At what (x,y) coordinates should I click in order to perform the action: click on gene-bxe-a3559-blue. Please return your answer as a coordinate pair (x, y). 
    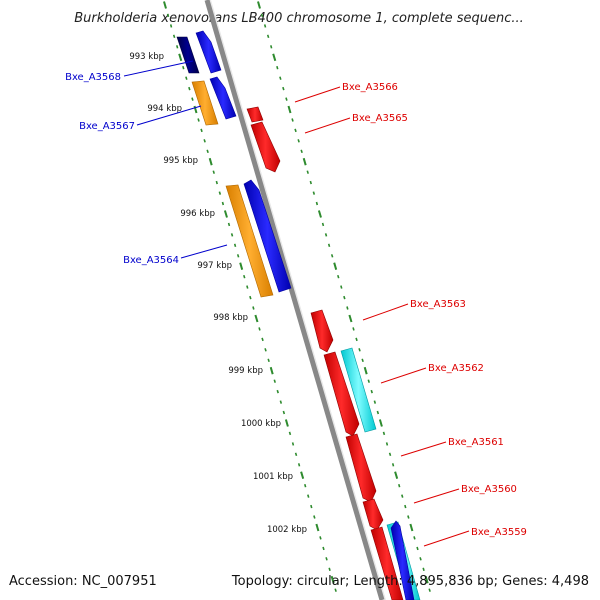
    Looking at the image, I should click on (402, 560).